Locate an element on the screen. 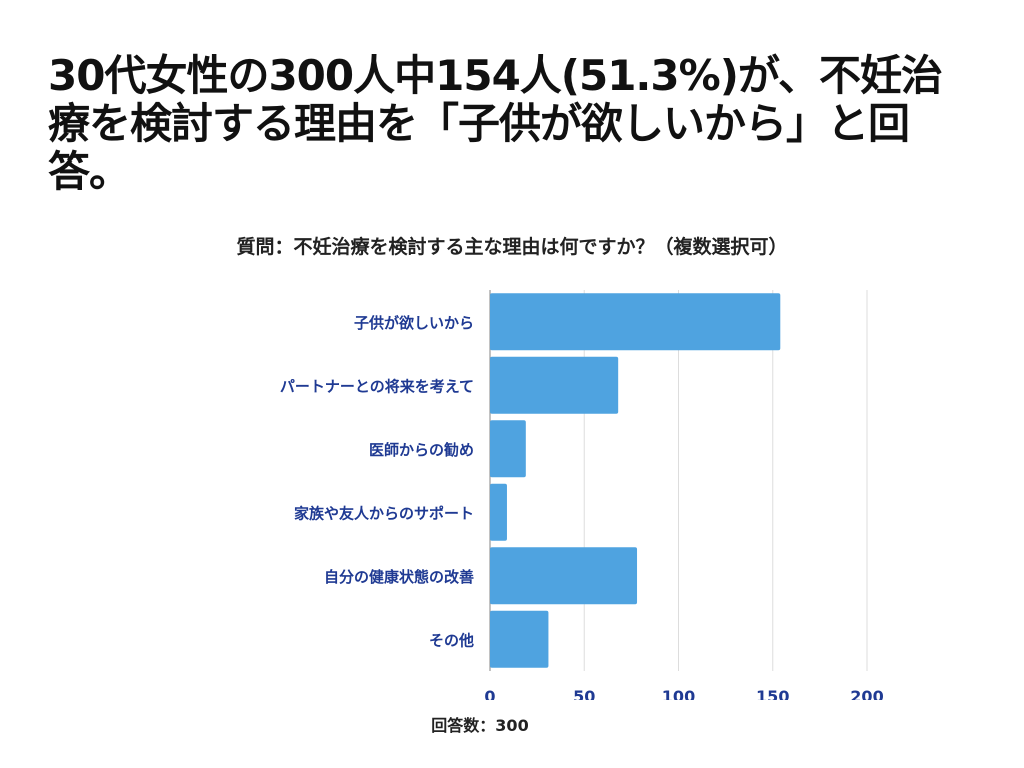 Image resolution: width=1024 pixels, height=768 pixels. category-label: 医師からの勧め is located at coordinates (421, 450).